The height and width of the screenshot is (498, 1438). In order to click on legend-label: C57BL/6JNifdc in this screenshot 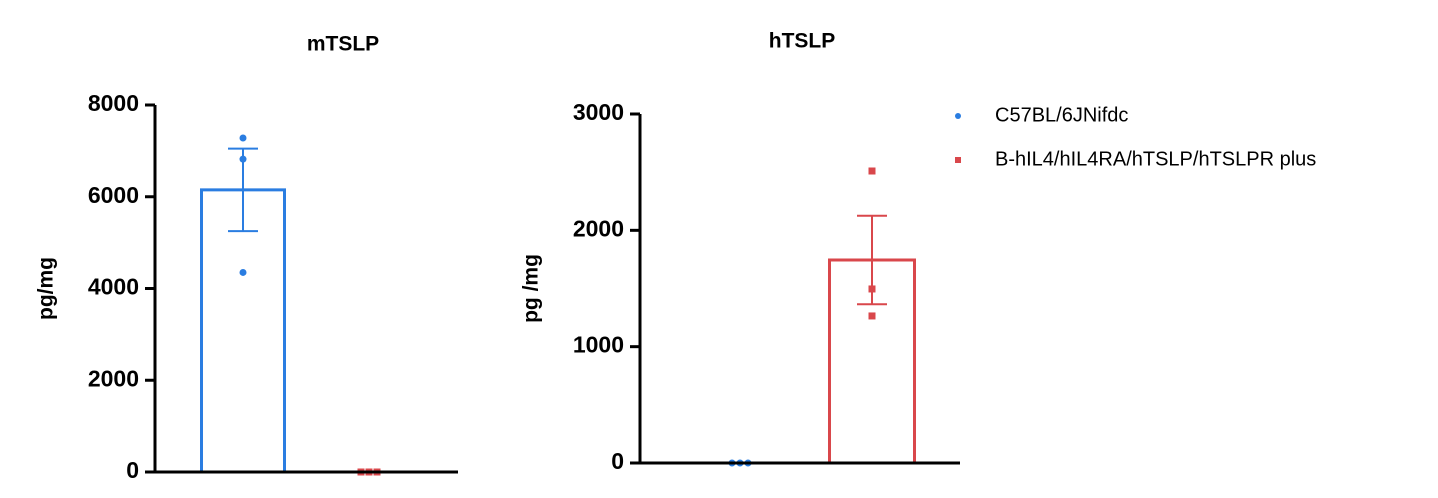, I will do `click(1061, 115)`.